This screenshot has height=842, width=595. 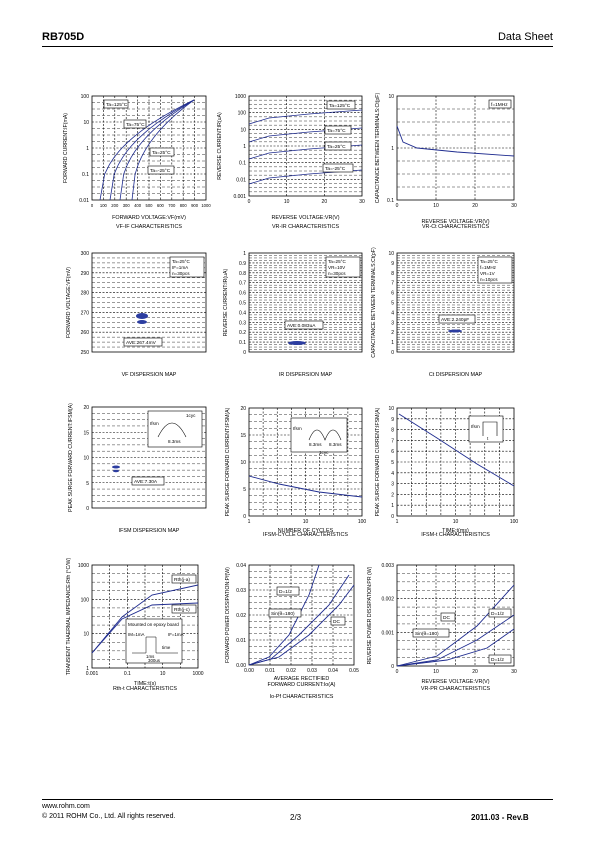 I want to click on average-label: AVE:7.30A, so click(x=146, y=482).